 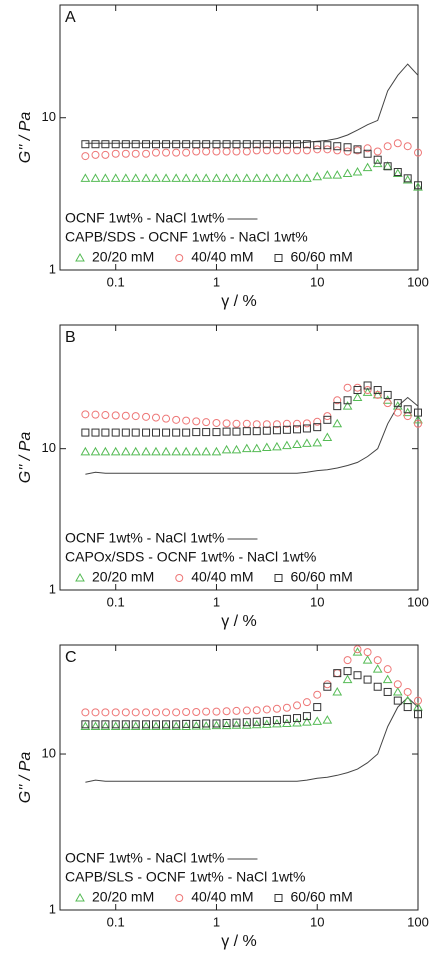 I want to click on legend-label: OCNF 1wt% - NaCl 1wt%, so click(x=144, y=538).